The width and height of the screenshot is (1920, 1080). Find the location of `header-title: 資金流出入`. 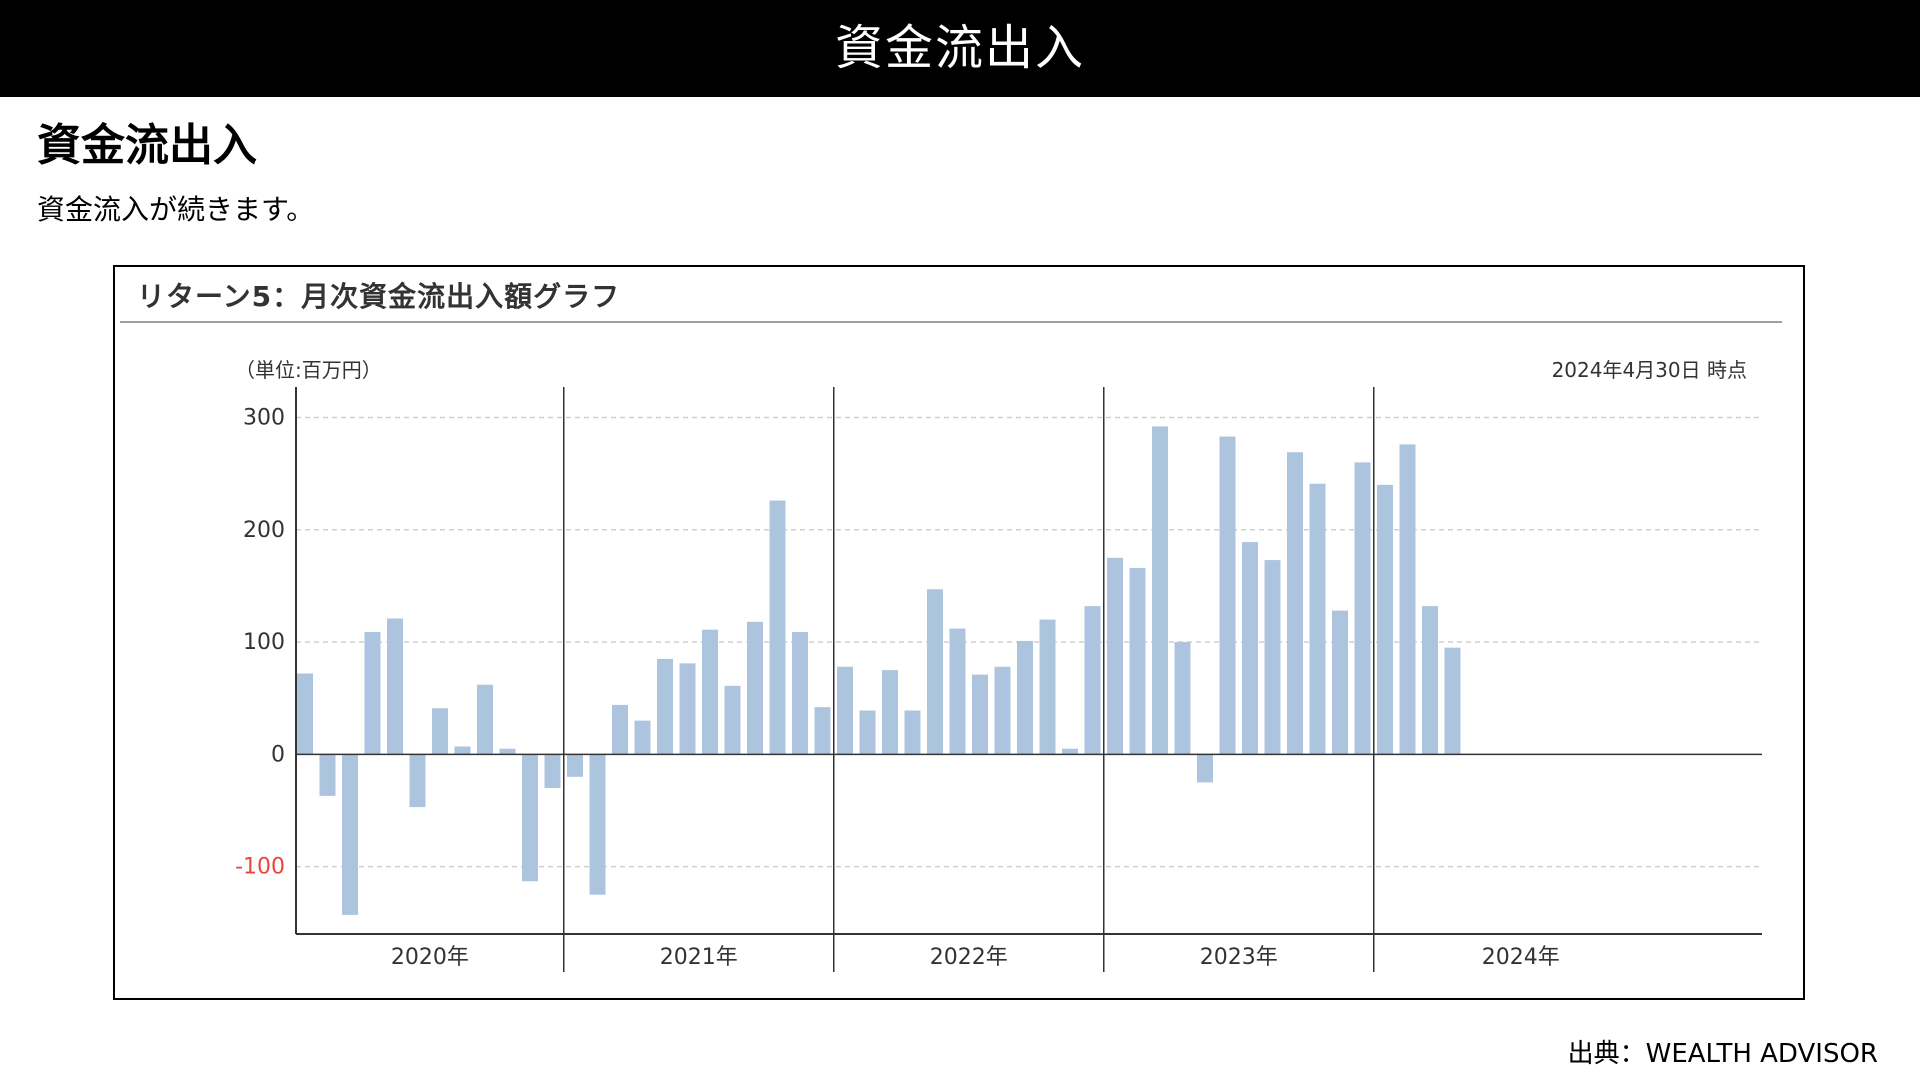

header-title: 資金流出入 is located at coordinates (959, 48).